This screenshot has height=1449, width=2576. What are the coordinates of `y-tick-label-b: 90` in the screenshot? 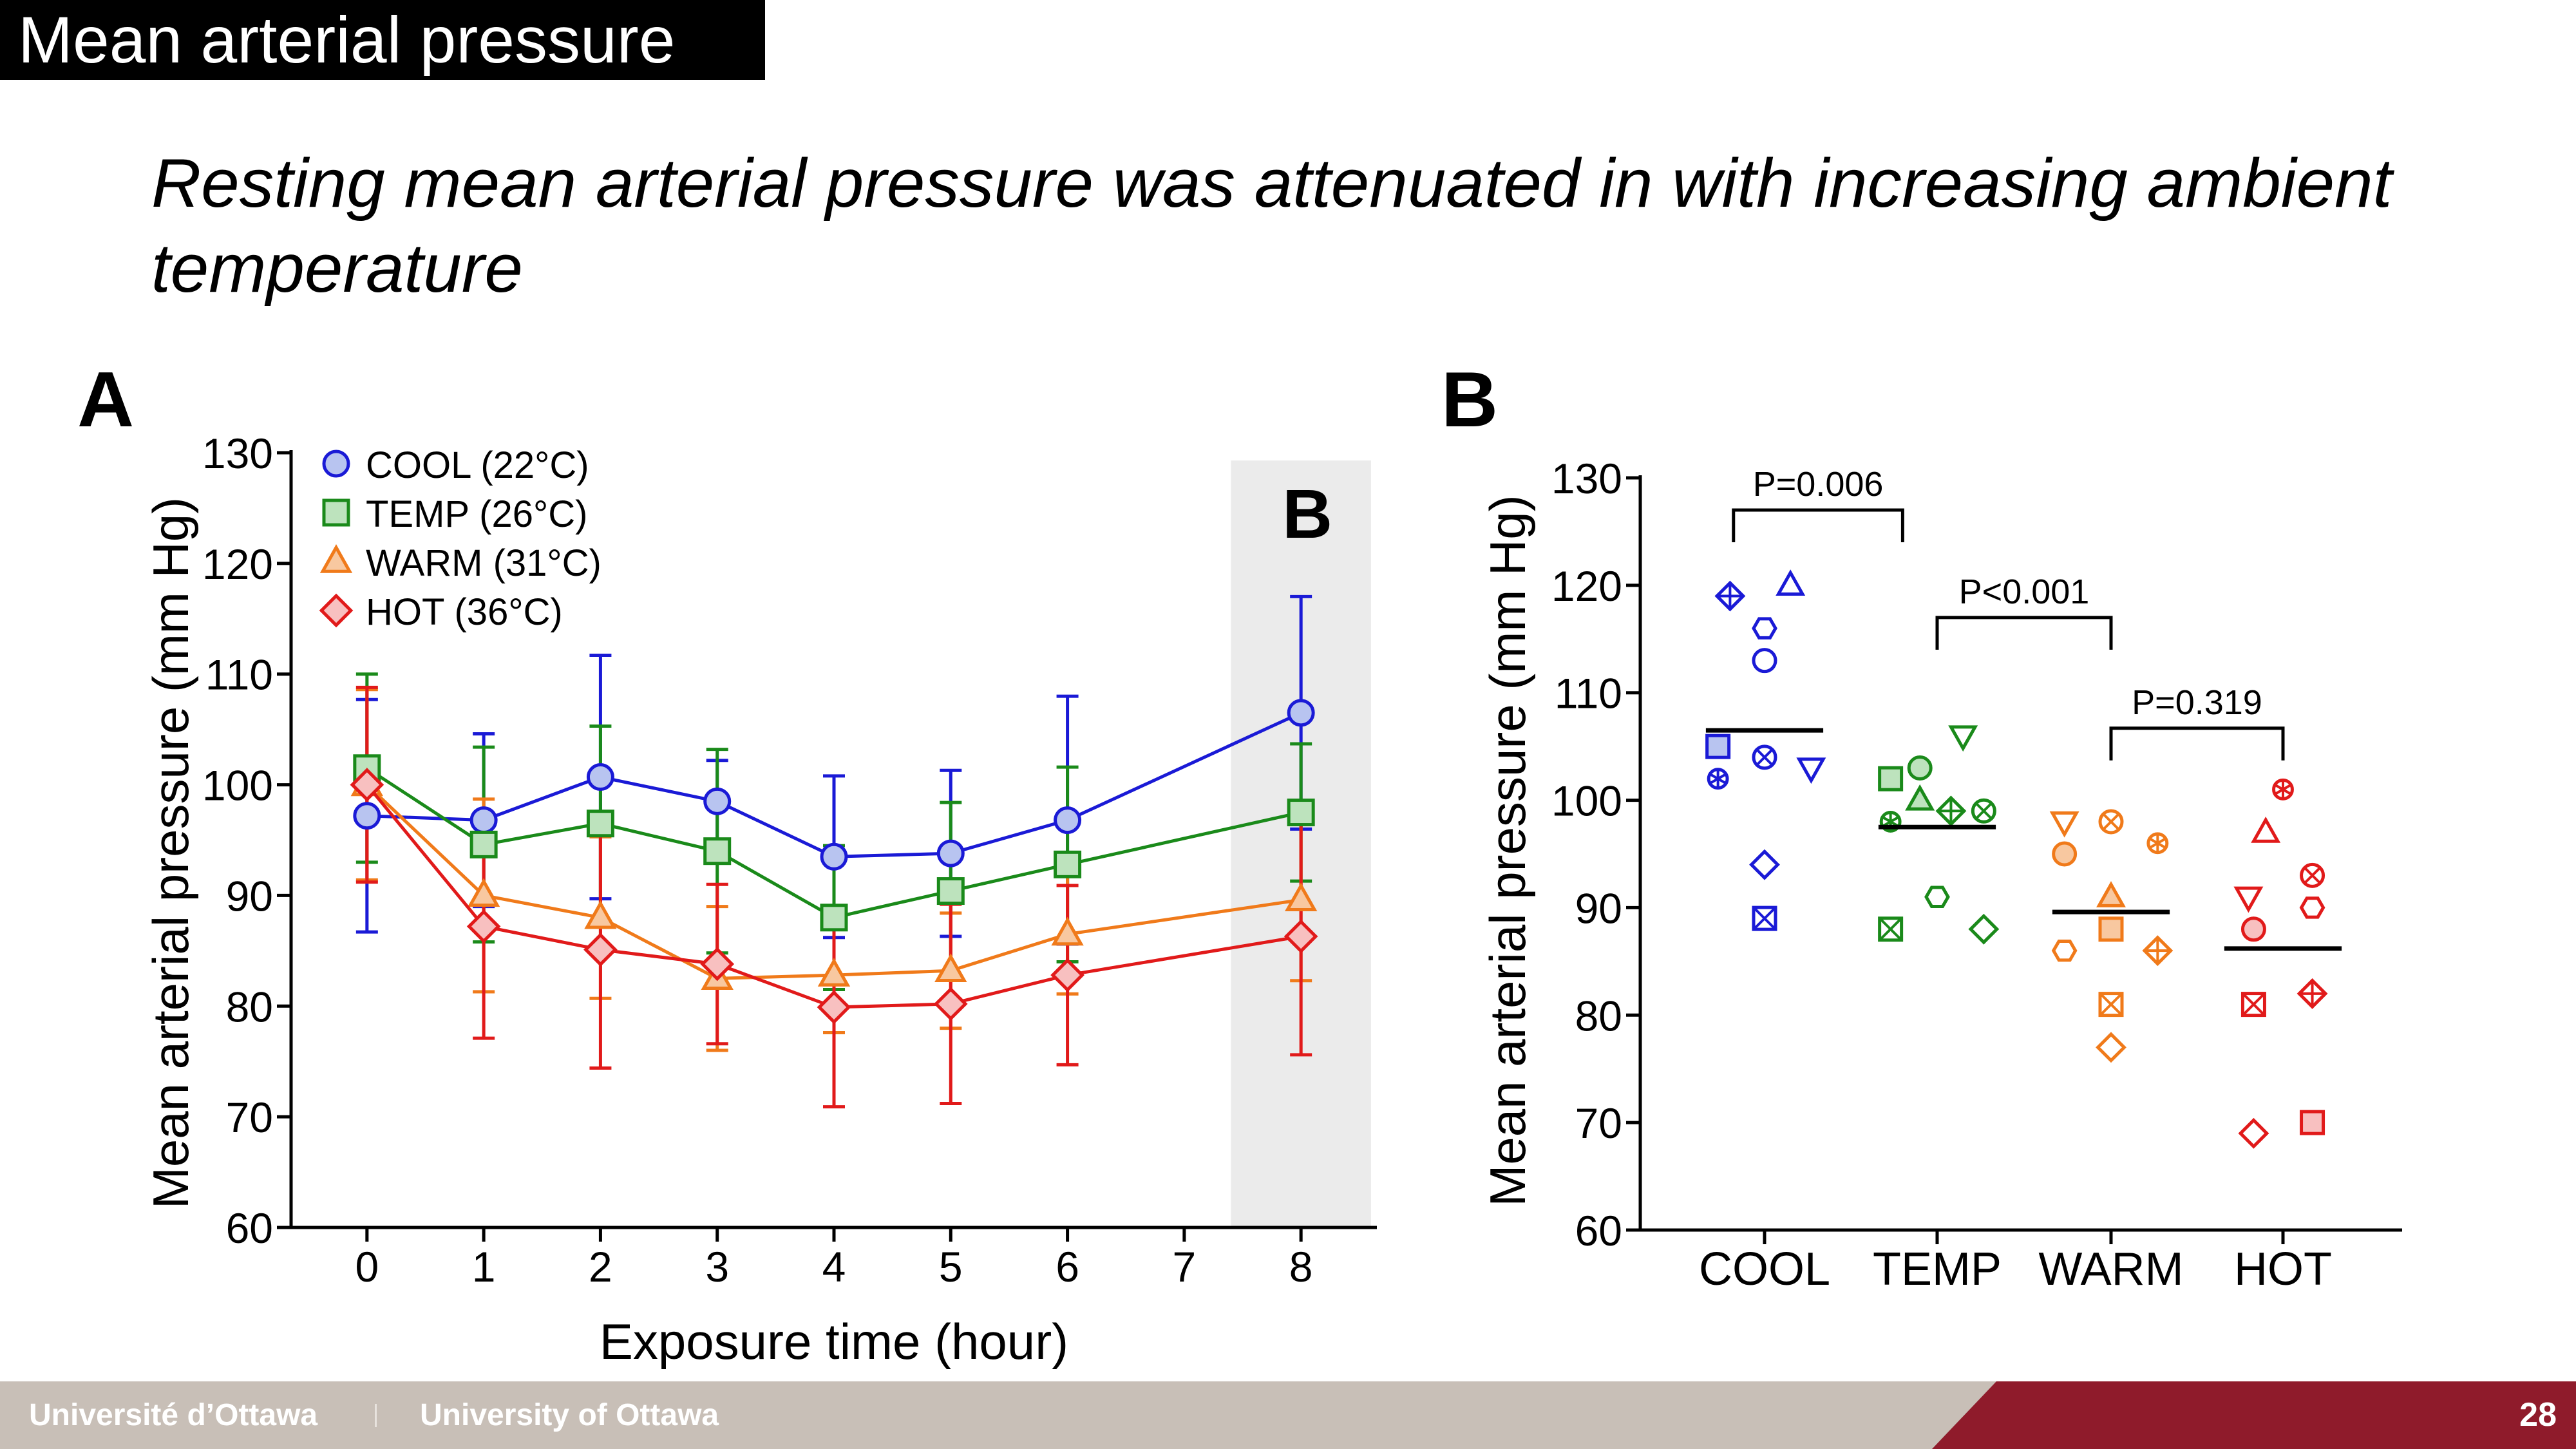 It's located at (1599, 908).